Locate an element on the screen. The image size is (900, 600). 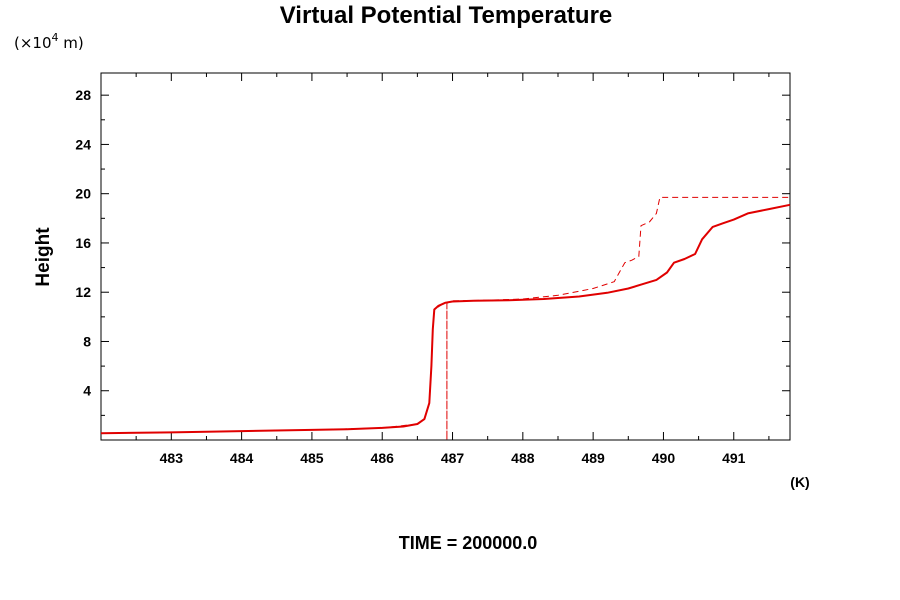
x-tick-label: 491 is located at coordinates (734, 458).